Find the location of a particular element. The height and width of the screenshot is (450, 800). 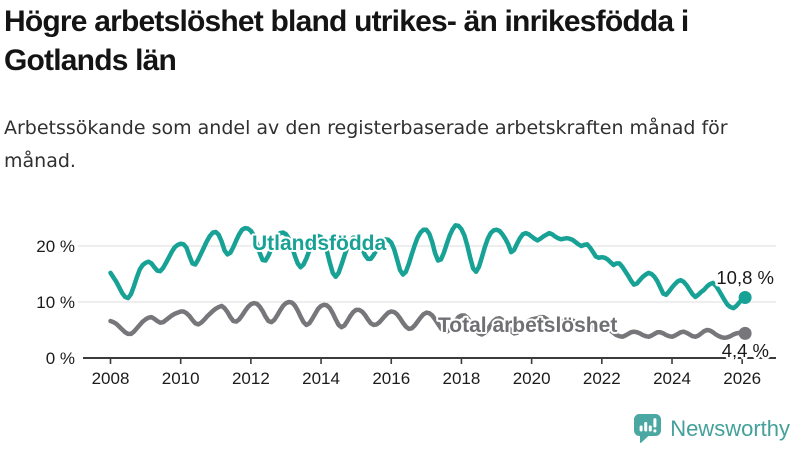

y-axis-tick-label: 20 % is located at coordinates (55, 246).